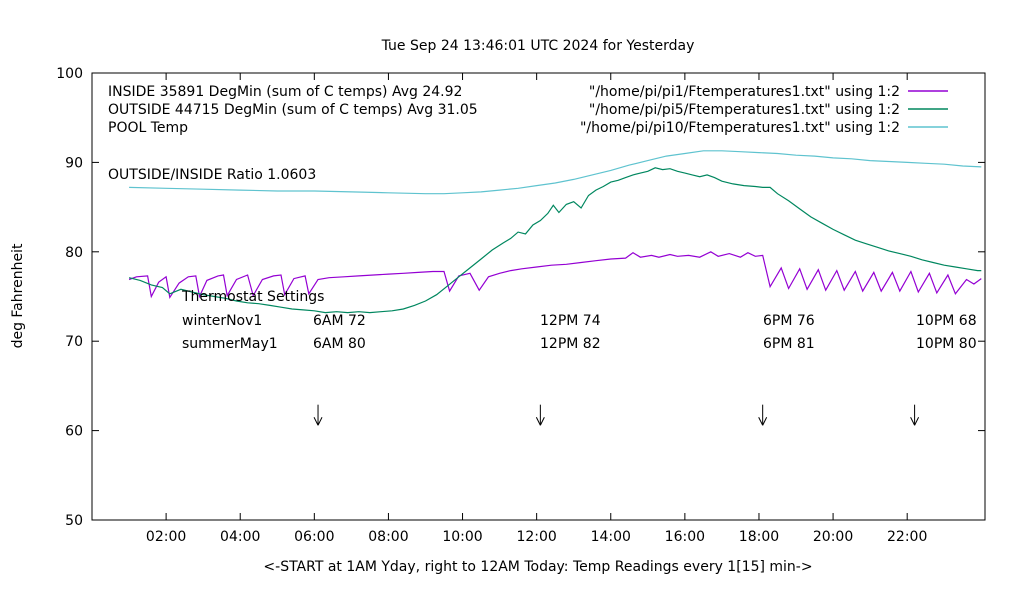 This screenshot has width=1020, height=600. What do you see at coordinates (18, 295) in the screenshot?
I see `y-axis-label: deg Fahrenheit` at bounding box center [18, 295].